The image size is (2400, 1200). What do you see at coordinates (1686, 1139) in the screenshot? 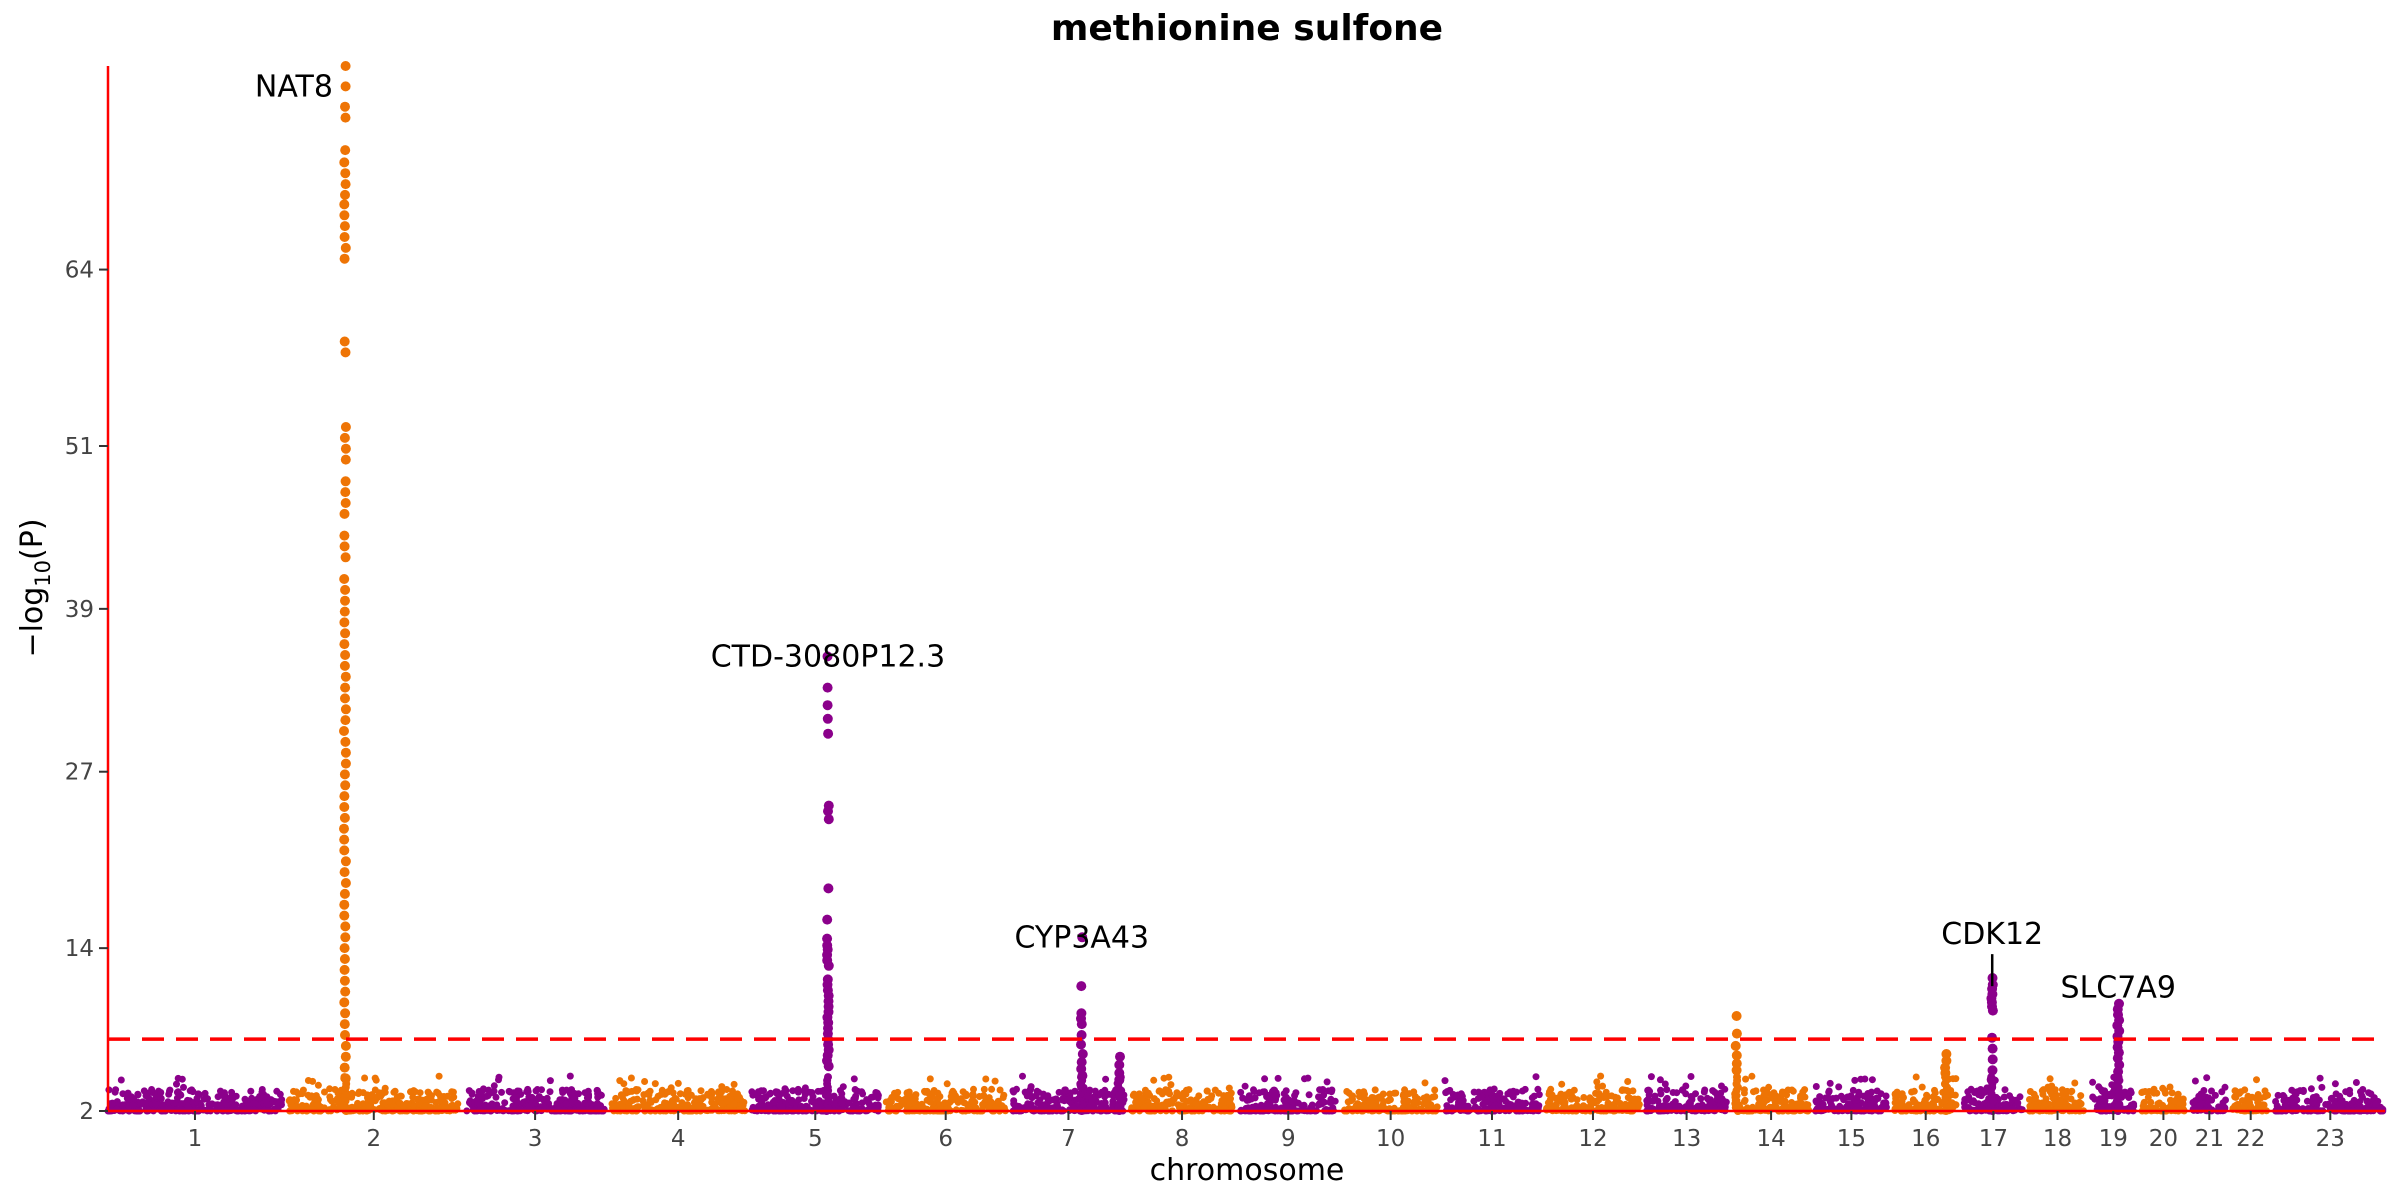
I see `x-tick-label: 13` at bounding box center [1686, 1139].